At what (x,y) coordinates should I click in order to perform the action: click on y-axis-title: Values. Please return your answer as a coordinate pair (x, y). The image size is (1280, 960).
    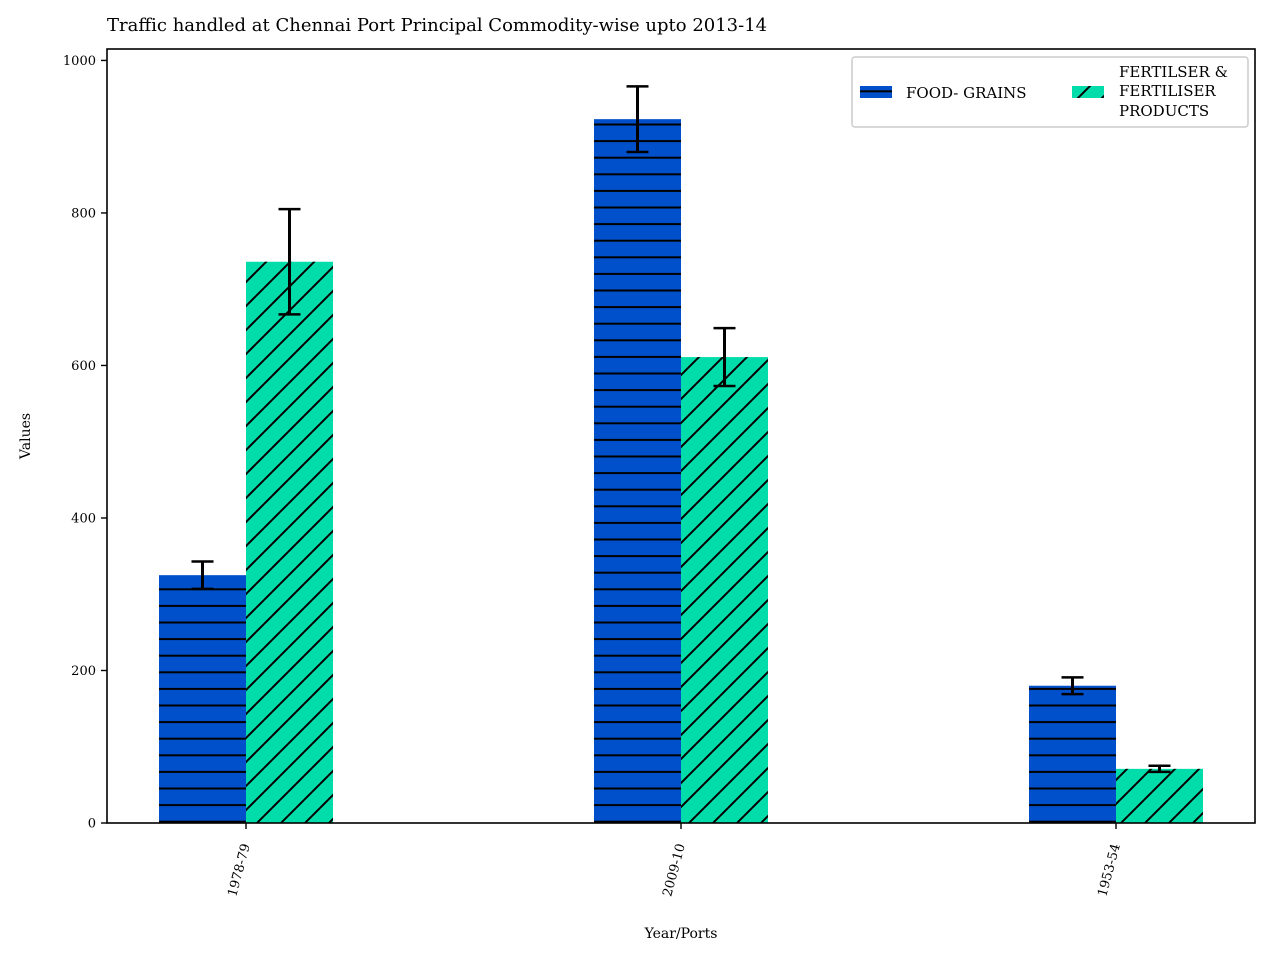
    Looking at the image, I should click on (26, 436).